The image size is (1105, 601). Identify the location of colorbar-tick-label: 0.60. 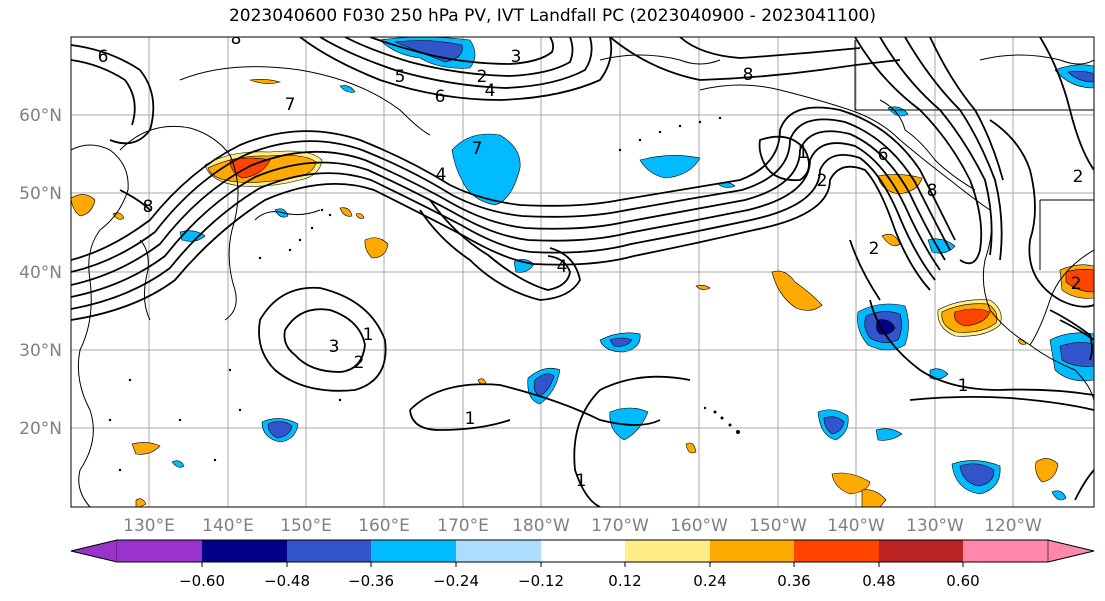
(962, 581).